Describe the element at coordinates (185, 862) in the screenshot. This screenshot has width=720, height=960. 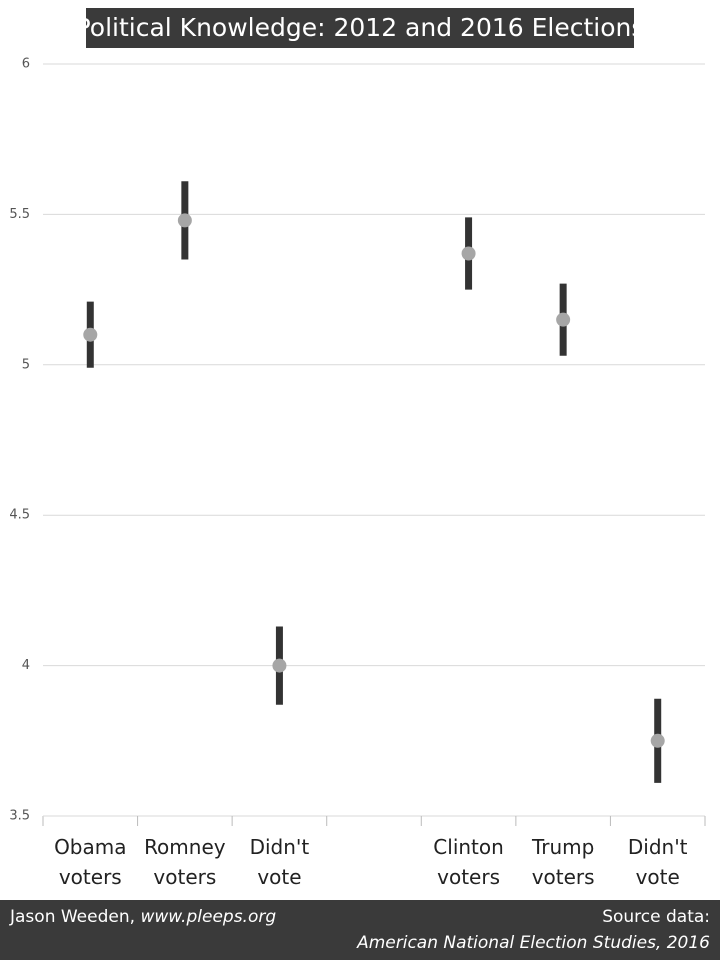
I see `x-tick-label: Romney voters` at that location.